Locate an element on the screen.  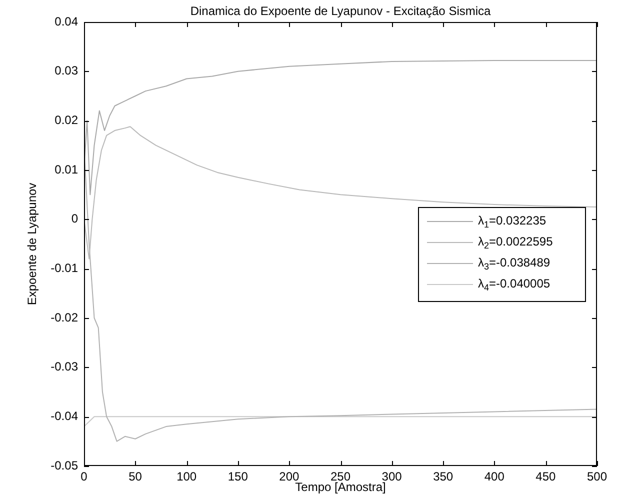
x-tick-label: 100 is located at coordinates (186, 477).